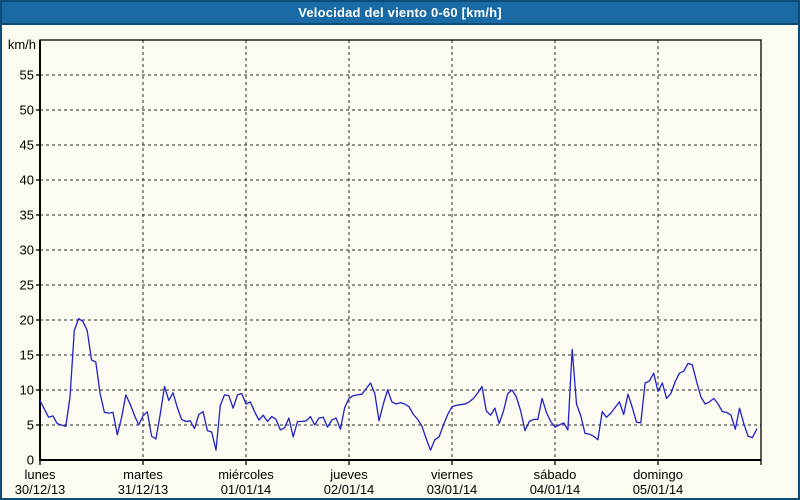  I want to click on y-tick-label: 55, so click(27, 75).